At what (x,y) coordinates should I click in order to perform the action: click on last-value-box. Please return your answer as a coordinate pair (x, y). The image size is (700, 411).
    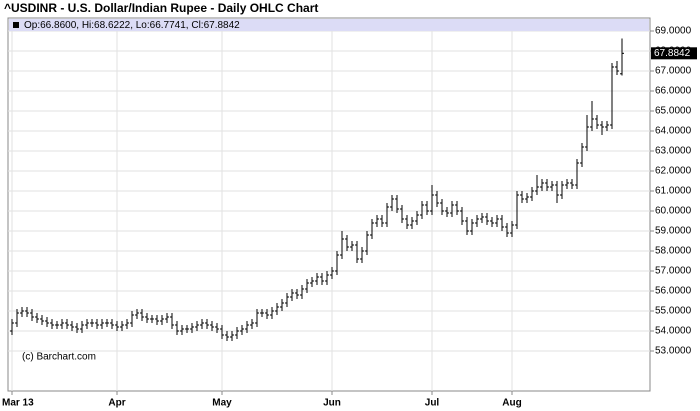
    Looking at the image, I should click on (674, 53).